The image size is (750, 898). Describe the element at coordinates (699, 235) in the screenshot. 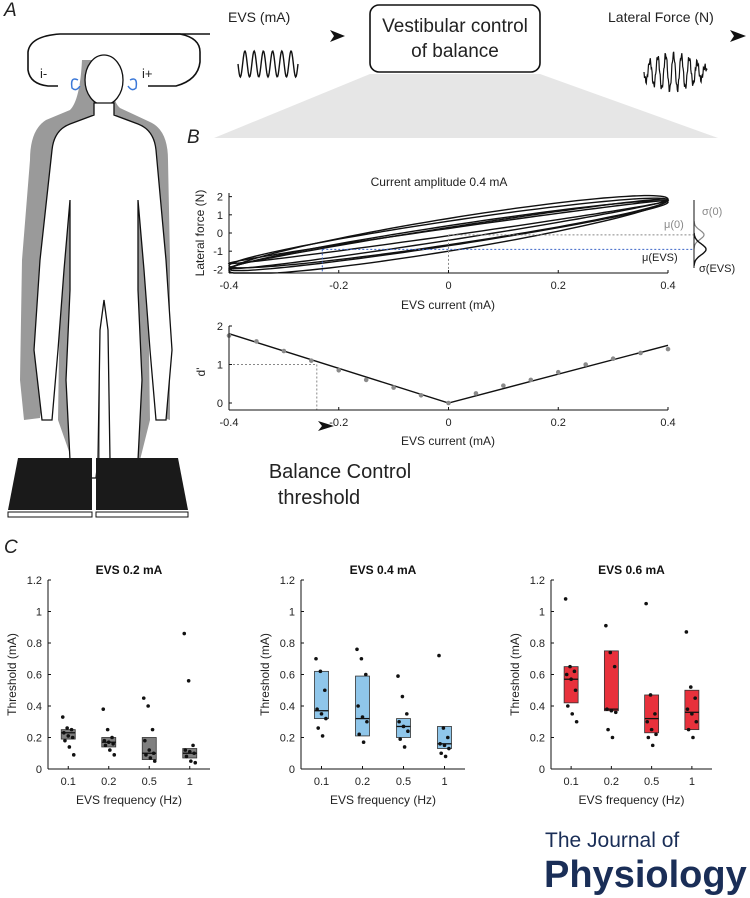

I see `distribution-zero` at that location.